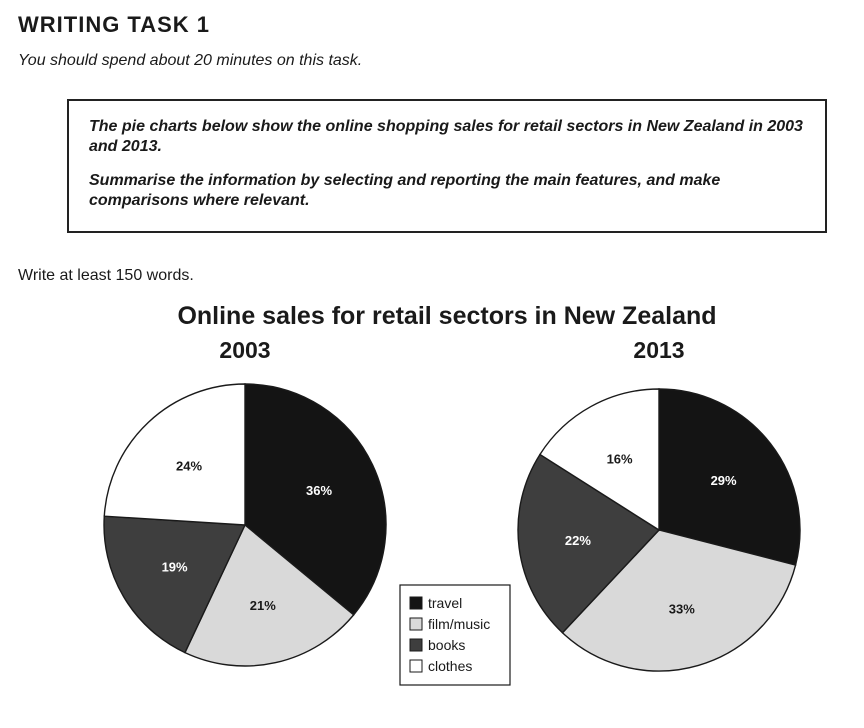 Image resolution: width=864 pixels, height=728 pixels. Describe the element at coordinates (244, 350) in the screenshot. I see `pie-title-2003: 2003` at that location.